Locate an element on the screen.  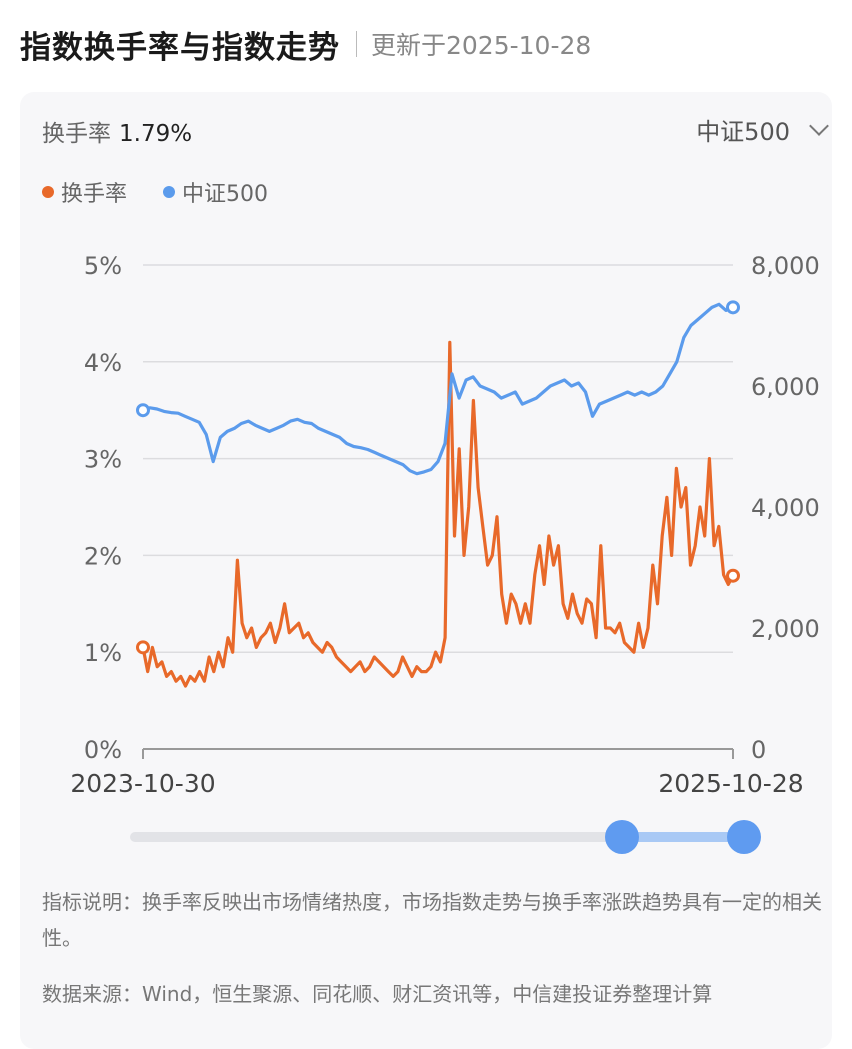
legend-label-turnover: 换手率 is located at coordinates (94, 194).